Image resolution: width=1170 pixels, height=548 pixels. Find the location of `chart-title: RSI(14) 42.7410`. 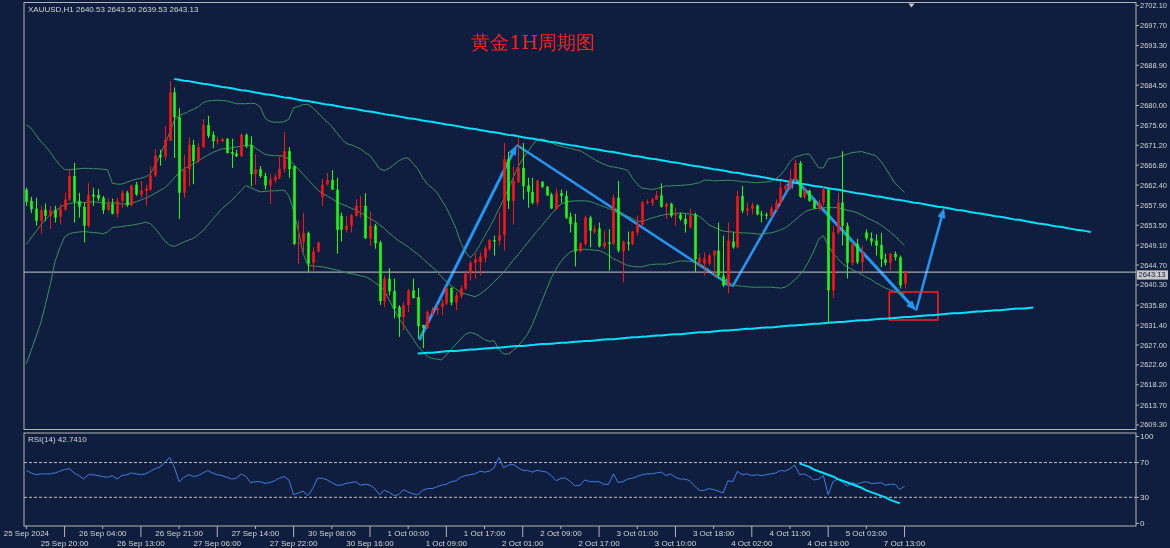

chart-title: RSI(14) 42.7410 is located at coordinates (58, 439).